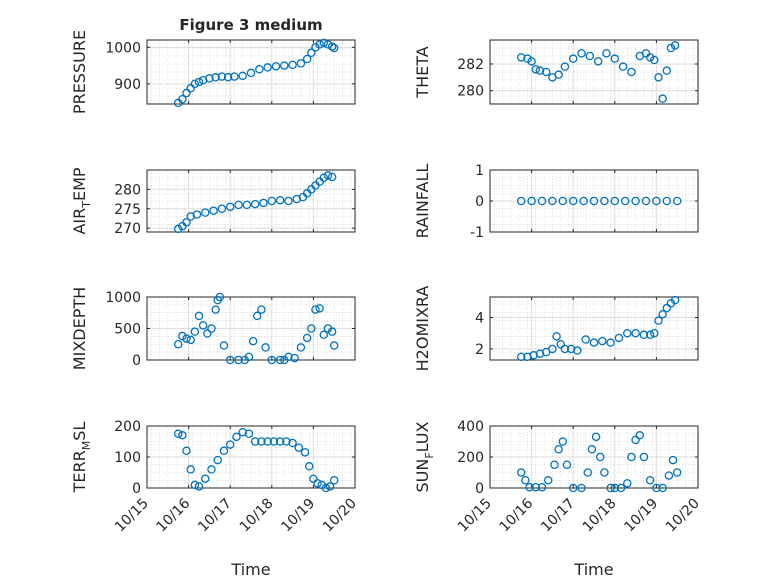  I want to click on ytick-label: 400, so click(470, 427).